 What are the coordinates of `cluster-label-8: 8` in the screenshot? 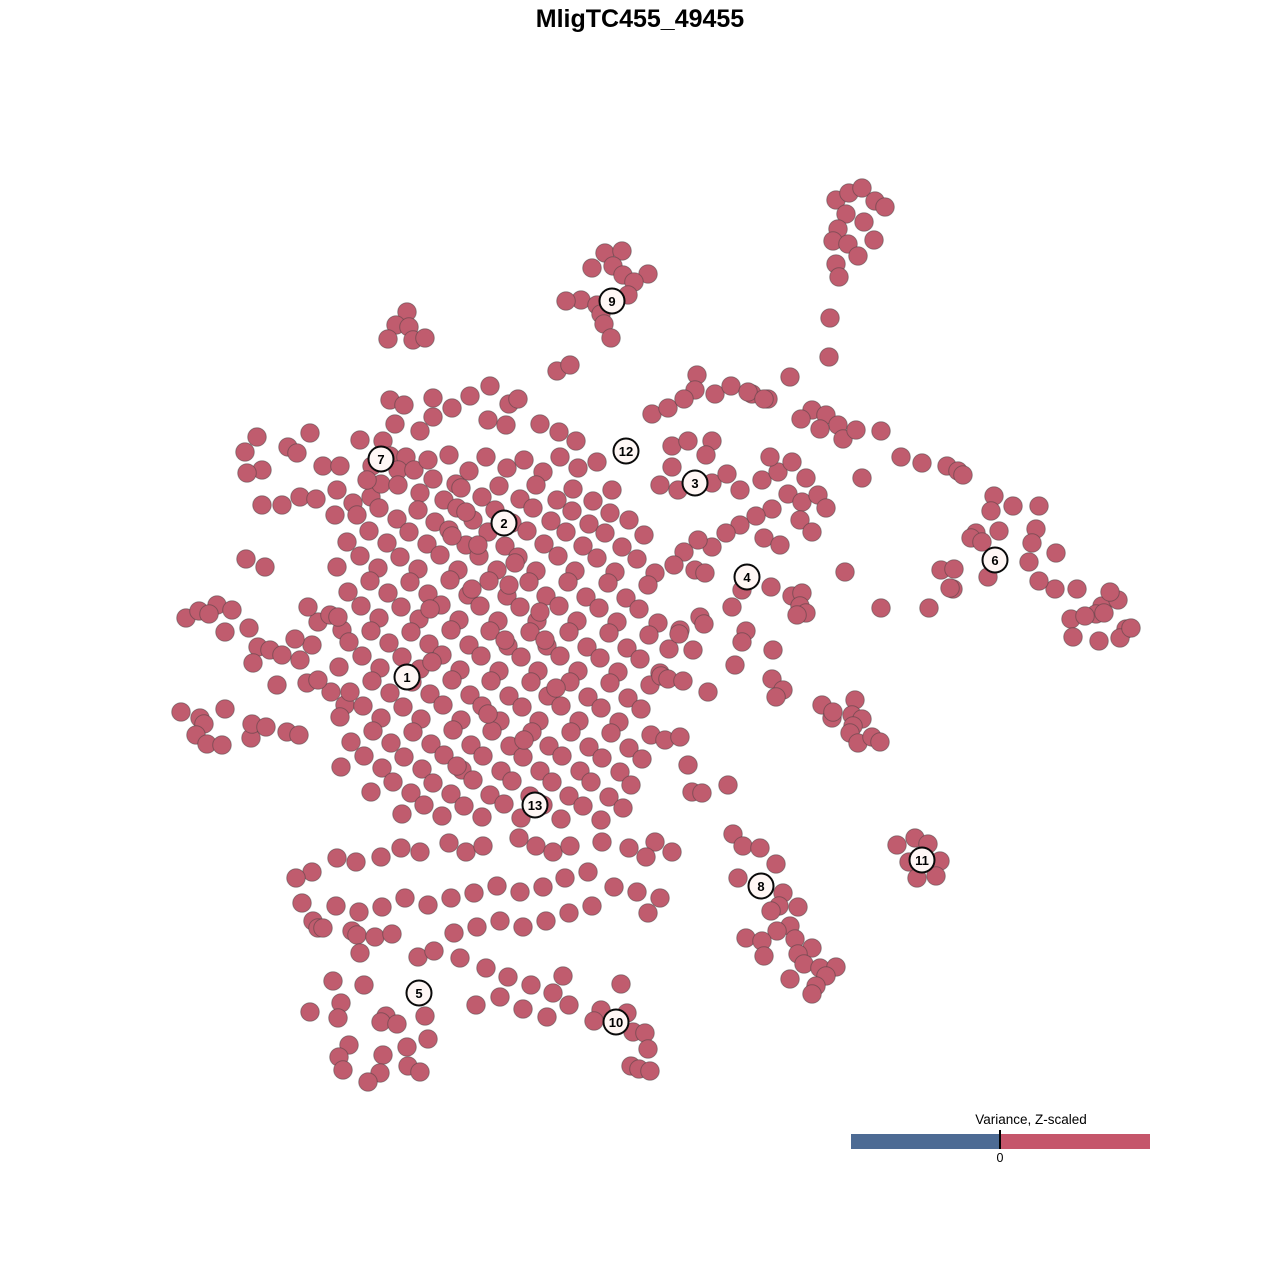 It's located at (761, 886).